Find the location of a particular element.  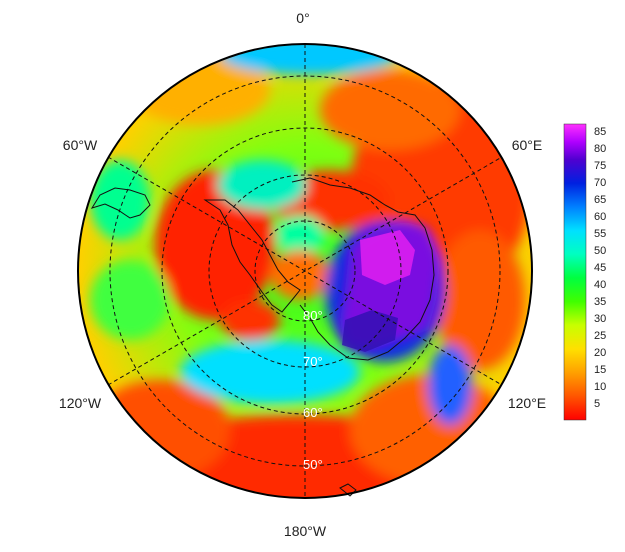

colorbar-tick-label: 55 is located at coordinates (600, 234).